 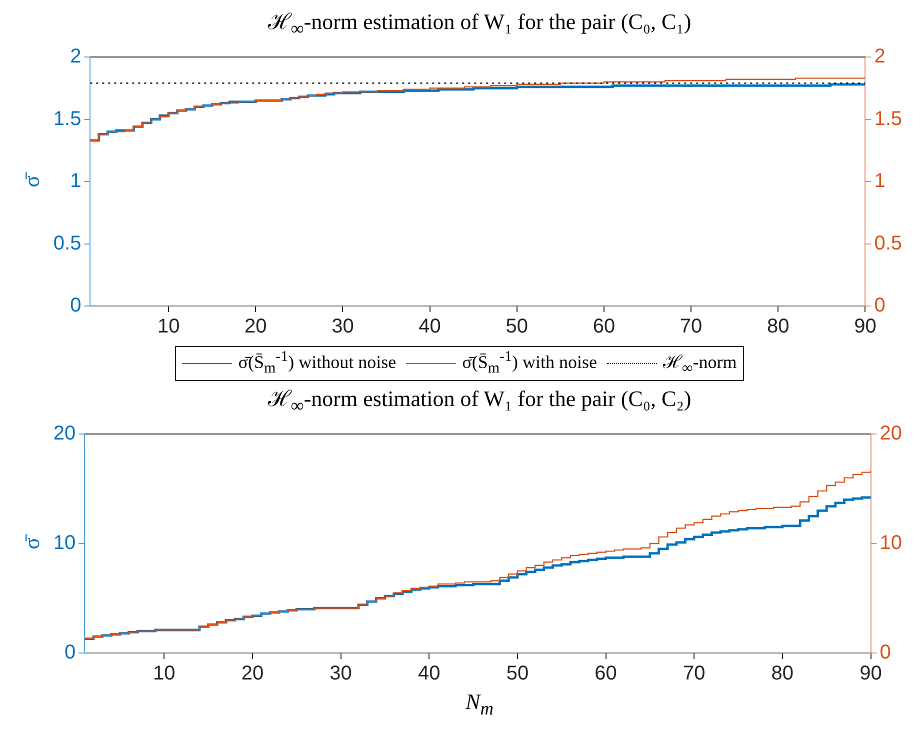 I want to click on chart-title: ℋ$_{∞}$-norm estimation of W₁ for the pair (C₀, C₂), so click(x=479, y=401).